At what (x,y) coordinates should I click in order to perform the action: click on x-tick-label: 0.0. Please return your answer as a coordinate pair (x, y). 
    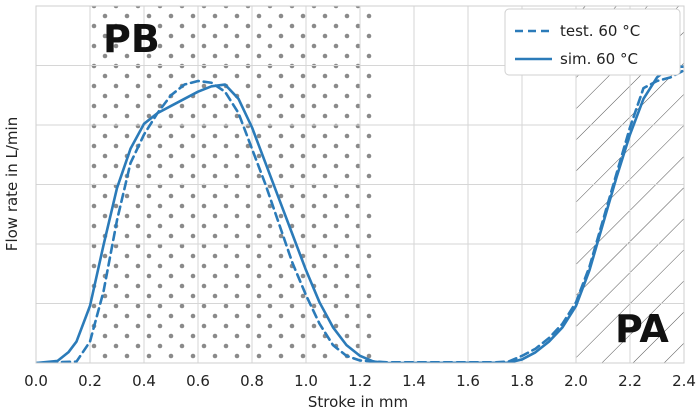
    Looking at the image, I should click on (36, 381).